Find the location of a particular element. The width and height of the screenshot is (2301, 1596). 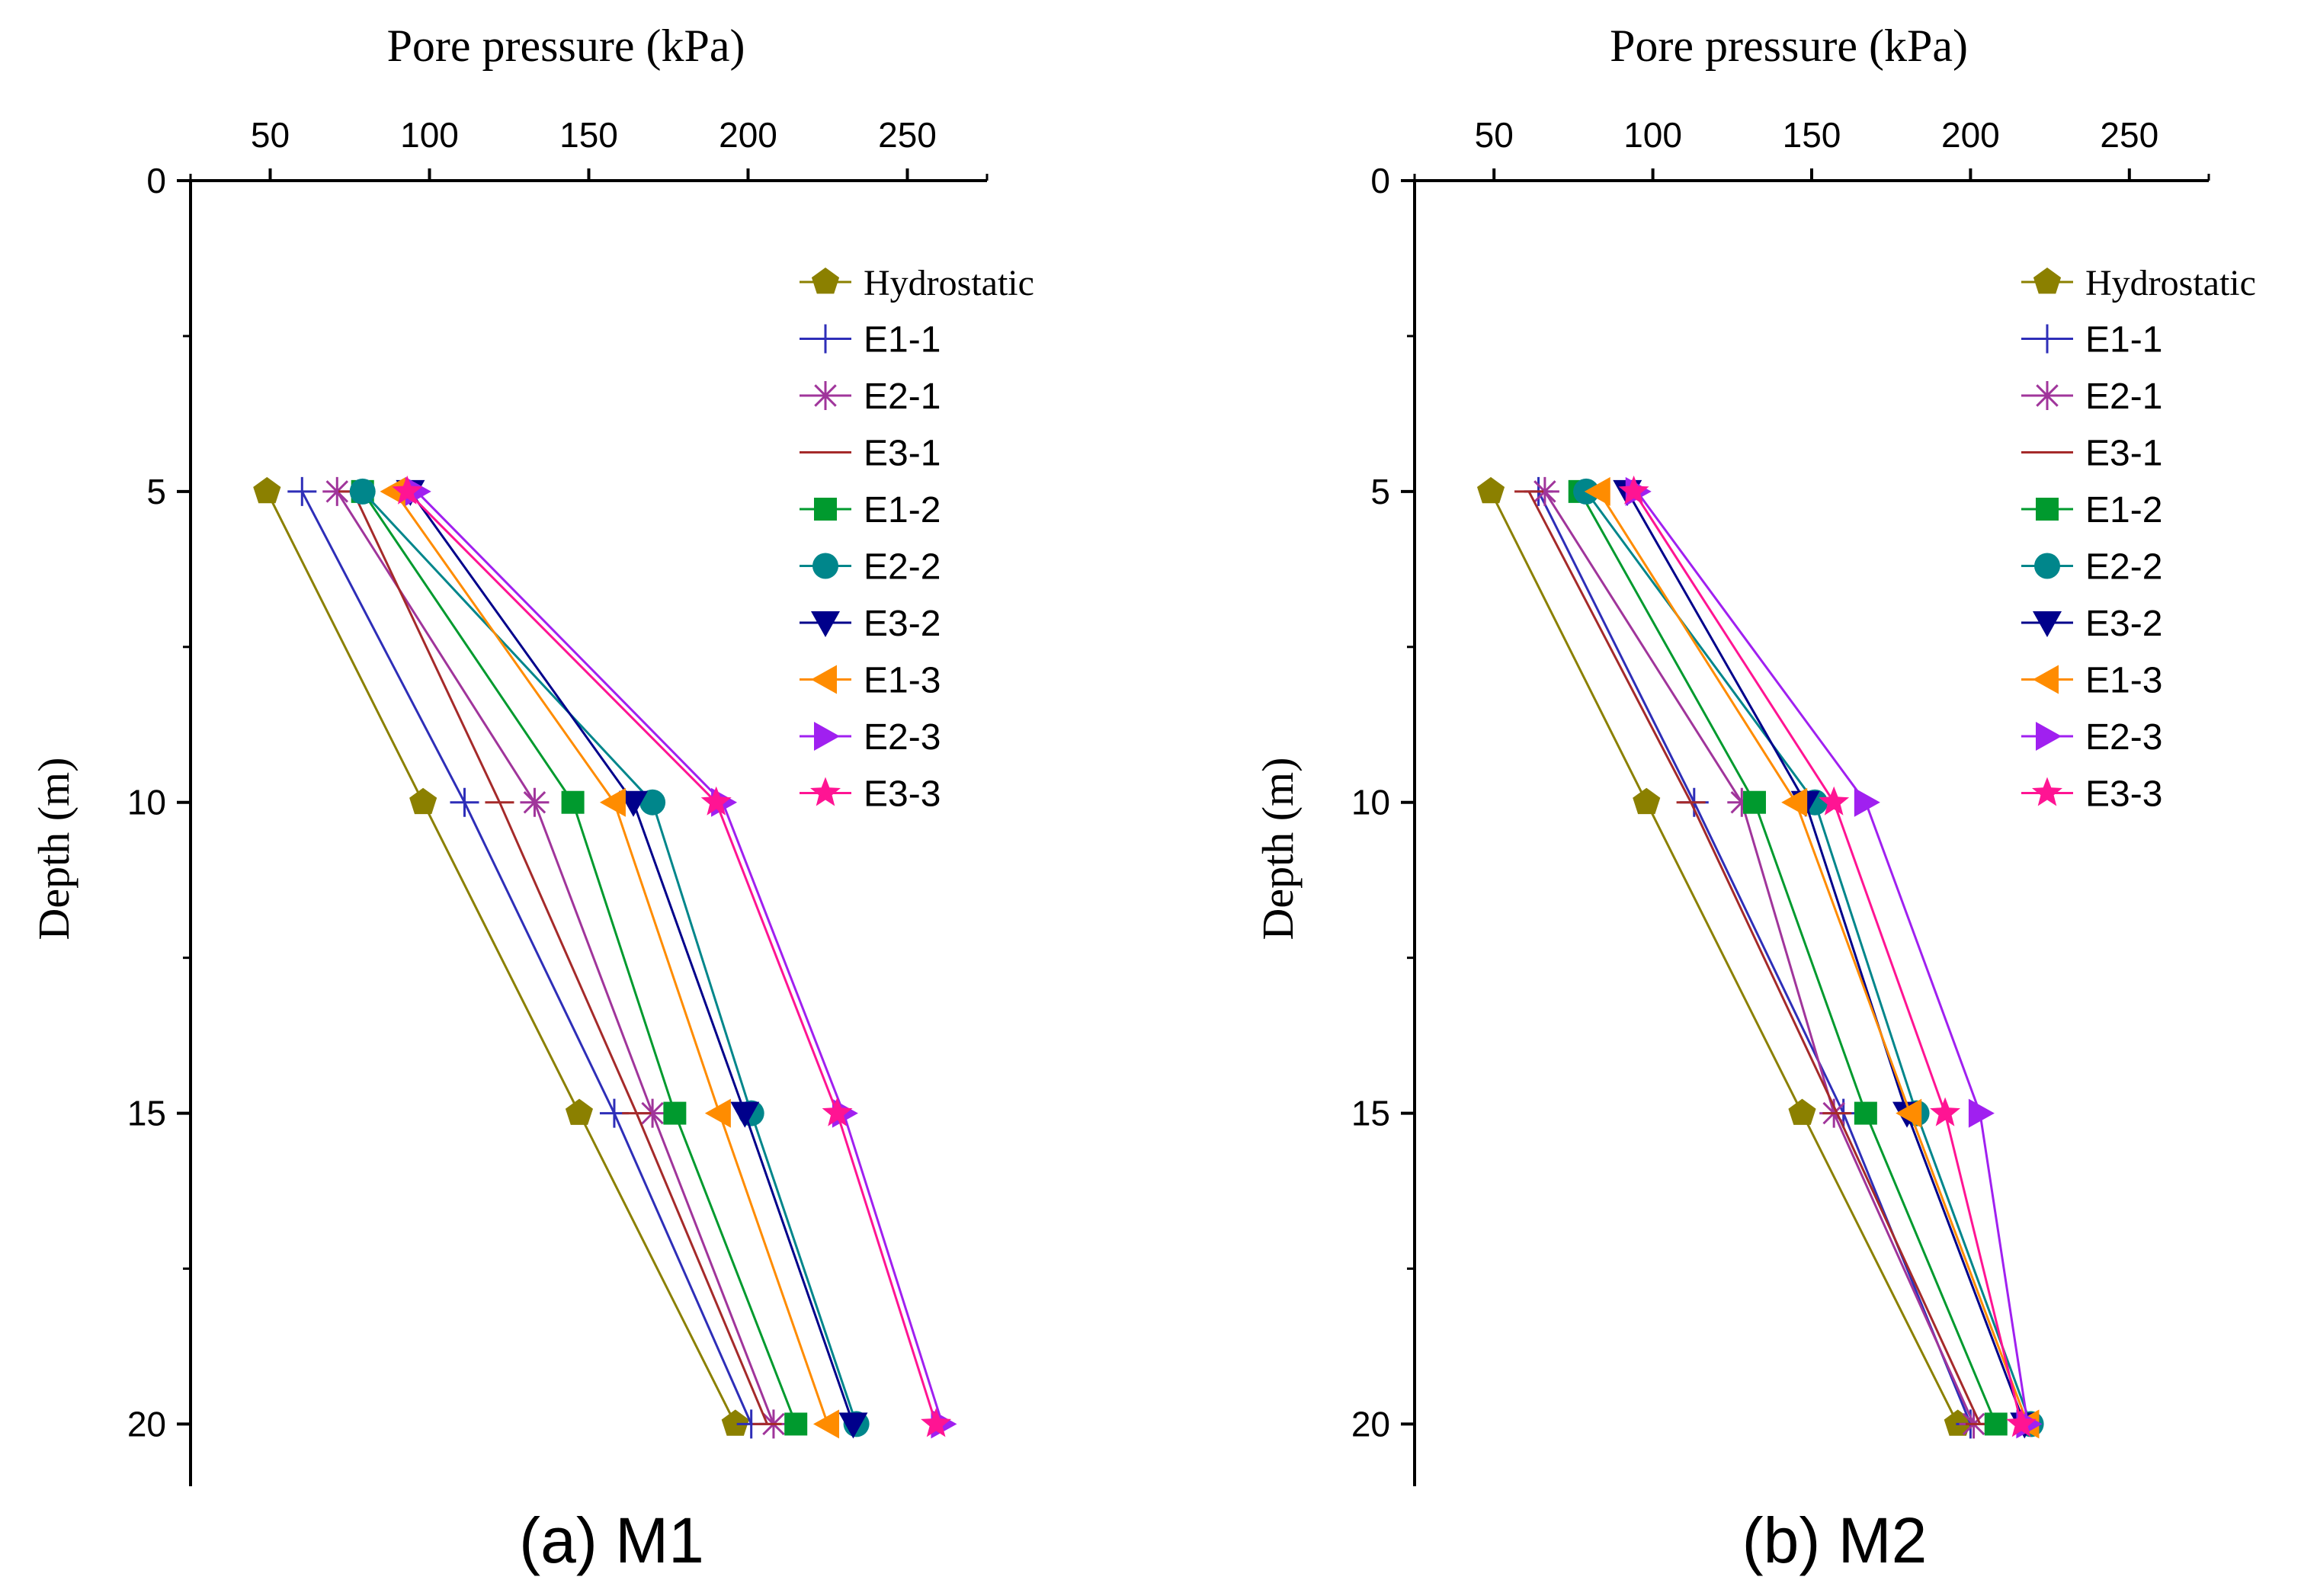

x-tick-label: 250 is located at coordinates (2129, 135).